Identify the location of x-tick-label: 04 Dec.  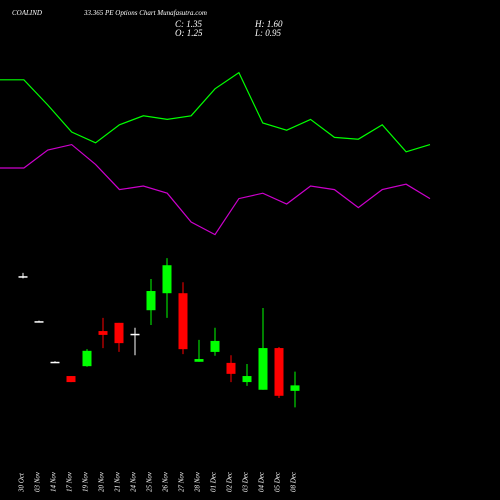
(262, 481).